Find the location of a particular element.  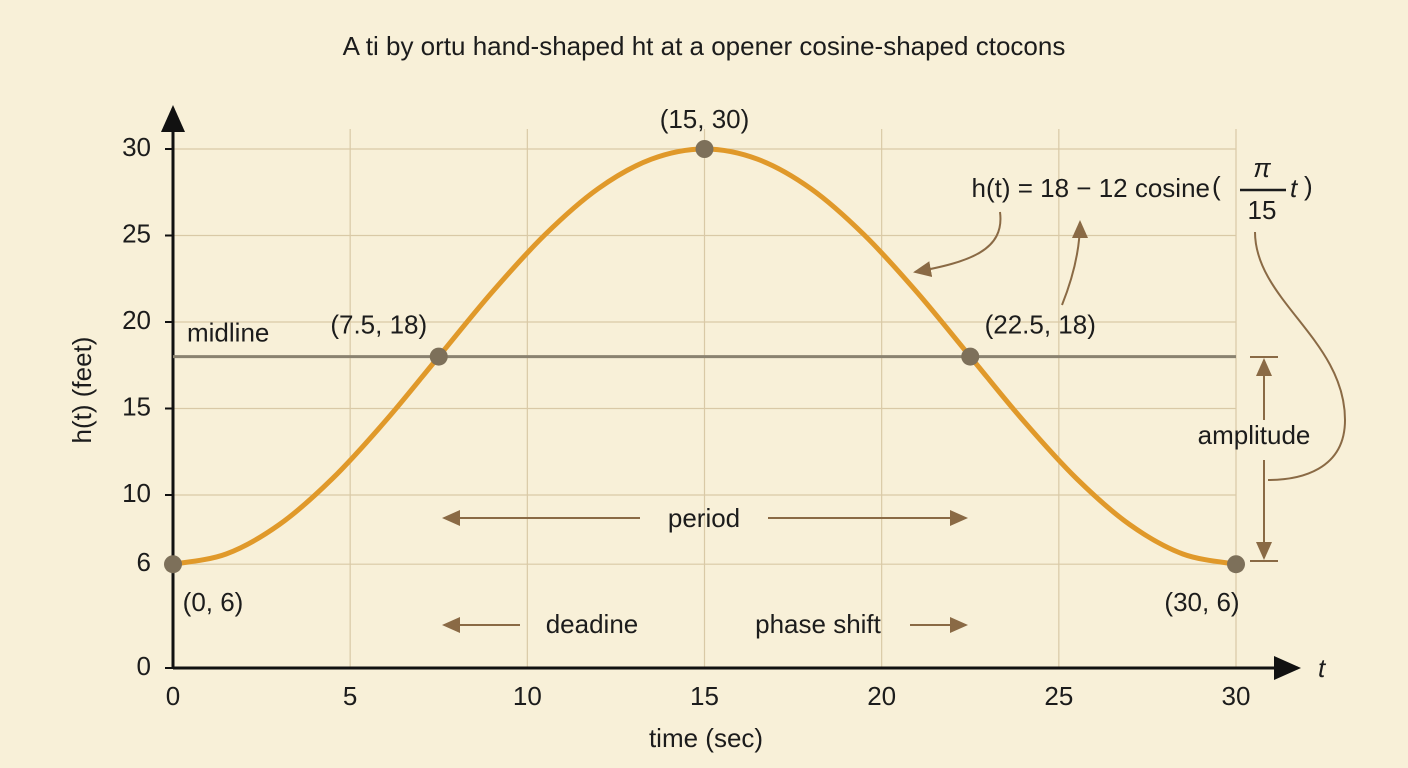

x-axis-label: time (sec) is located at coordinates (706, 738).